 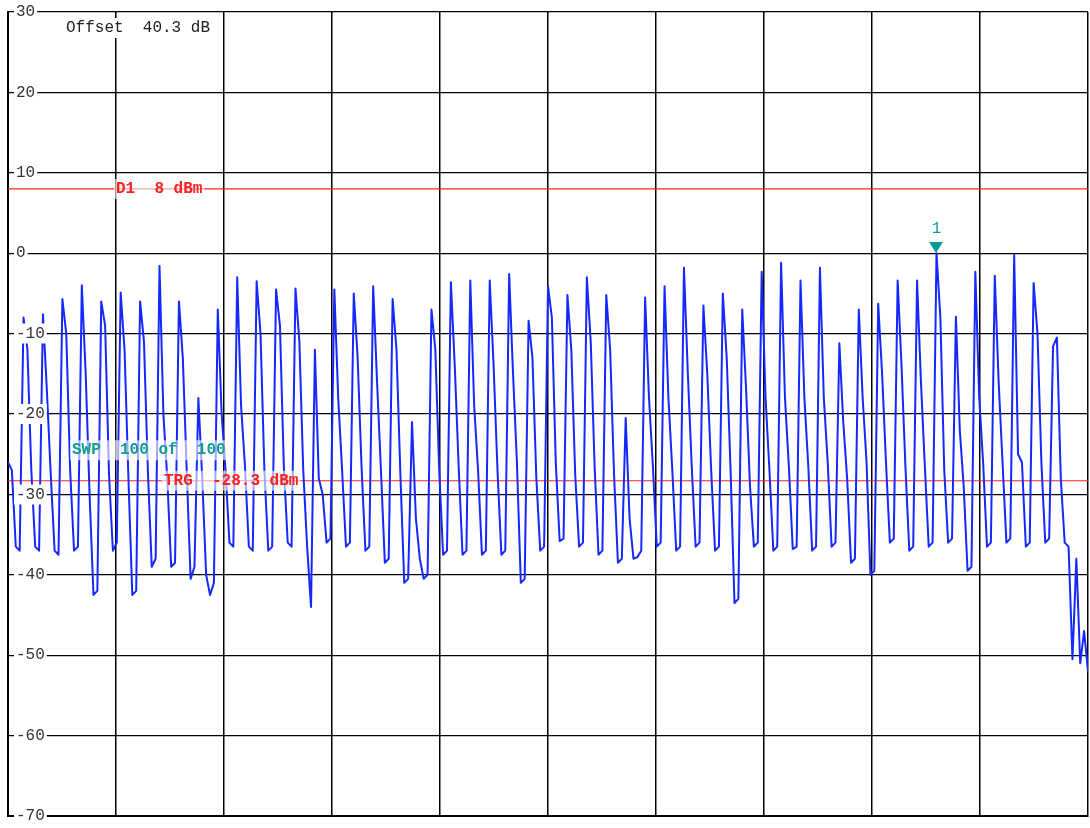 I want to click on y-tick-label: -70, so click(x=30, y=816).